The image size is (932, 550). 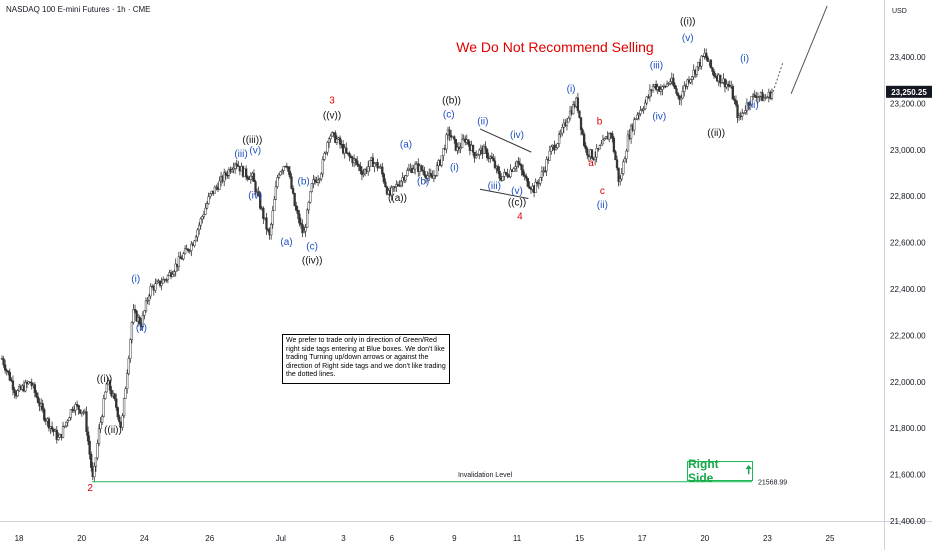 What do you see at coordinates (255, 196) in the screenshot?
I see `wave-label: (iv)` at bounding box center [255, 196].